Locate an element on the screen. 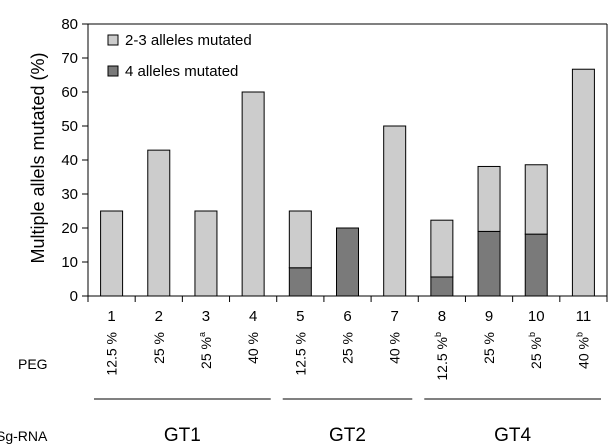 The image size is (611, 444). group-label-gt2: GT2 is located at coordinates (347, 434).